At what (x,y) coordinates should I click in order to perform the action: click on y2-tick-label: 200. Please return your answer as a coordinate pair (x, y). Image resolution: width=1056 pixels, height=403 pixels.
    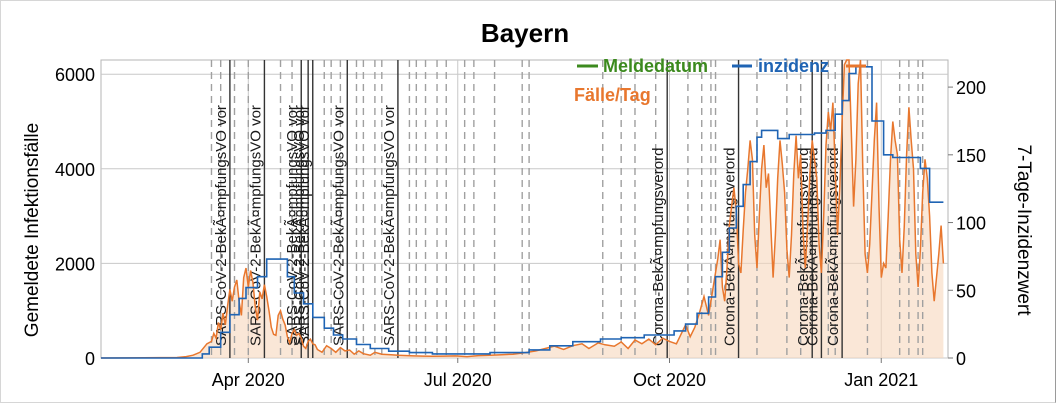
    Looking at the image, I should click on (971, 88).